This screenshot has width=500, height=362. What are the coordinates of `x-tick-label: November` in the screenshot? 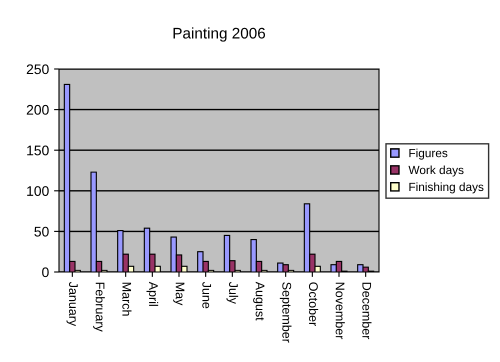 It's located at (340, 311).